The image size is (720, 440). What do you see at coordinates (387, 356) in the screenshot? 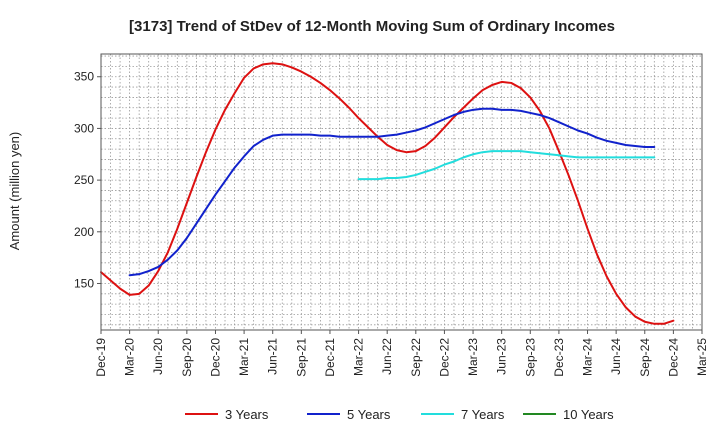
I see `x-tick-label: Jun-22` at bounding box center [387, 356].